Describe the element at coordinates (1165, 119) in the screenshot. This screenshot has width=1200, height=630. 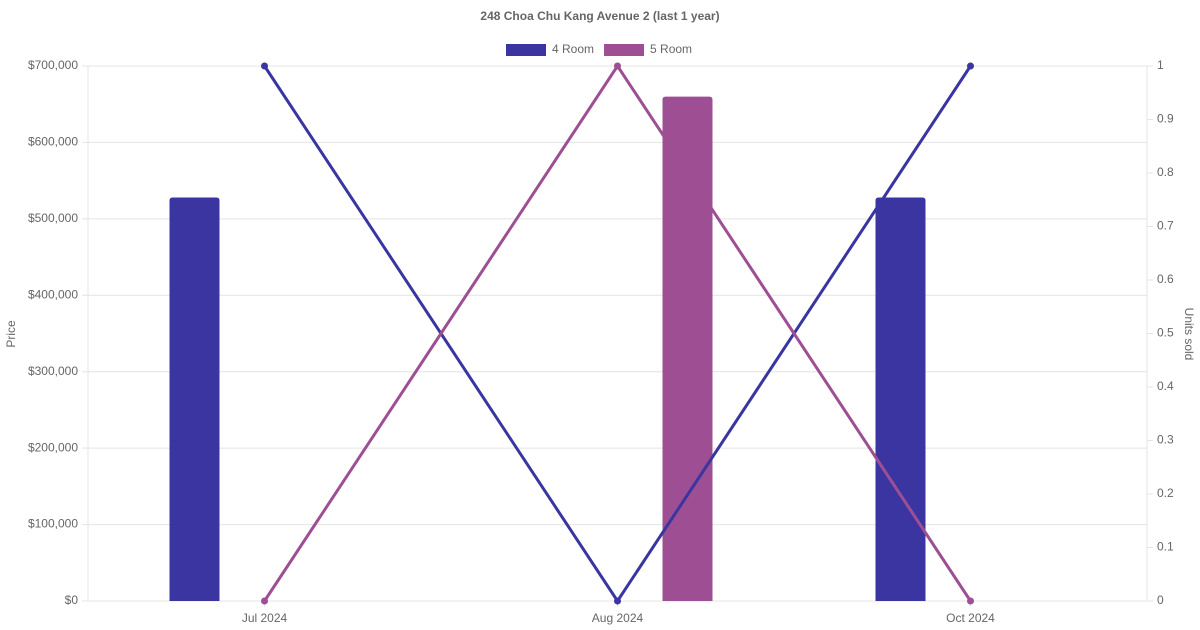
I see `y2-tick-label: 0.9` at that location.